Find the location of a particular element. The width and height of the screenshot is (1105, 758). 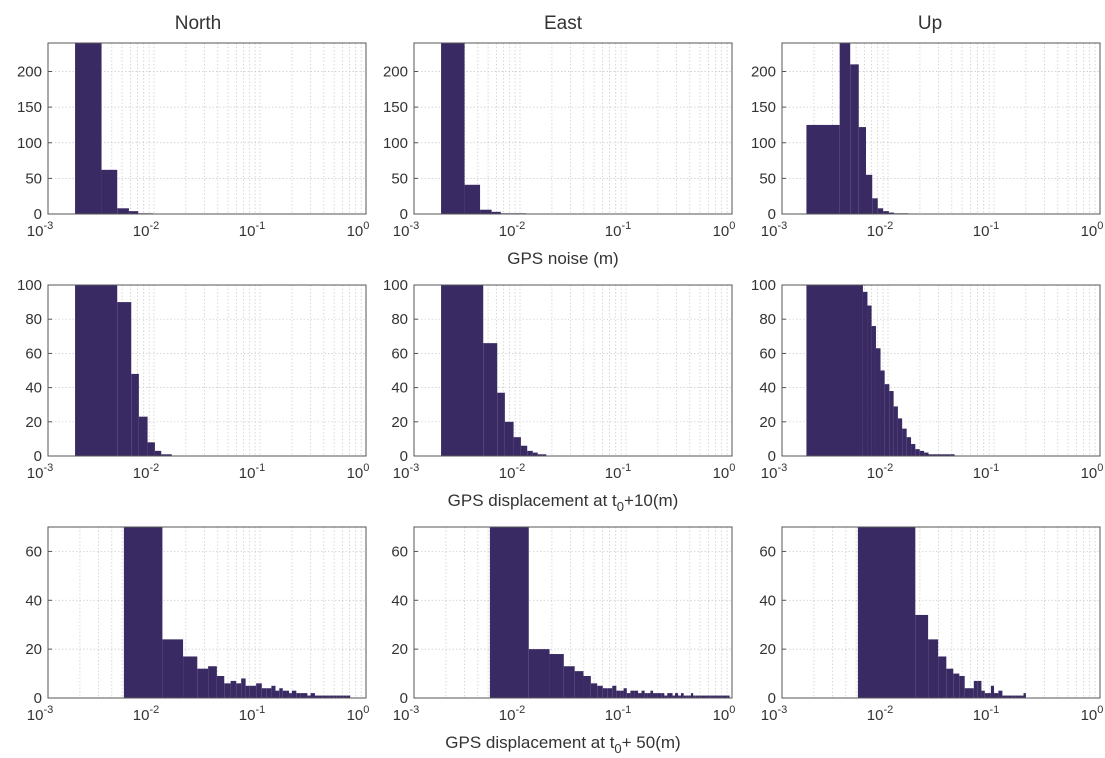

column-title-east: East is located at coordinates (563, 23).